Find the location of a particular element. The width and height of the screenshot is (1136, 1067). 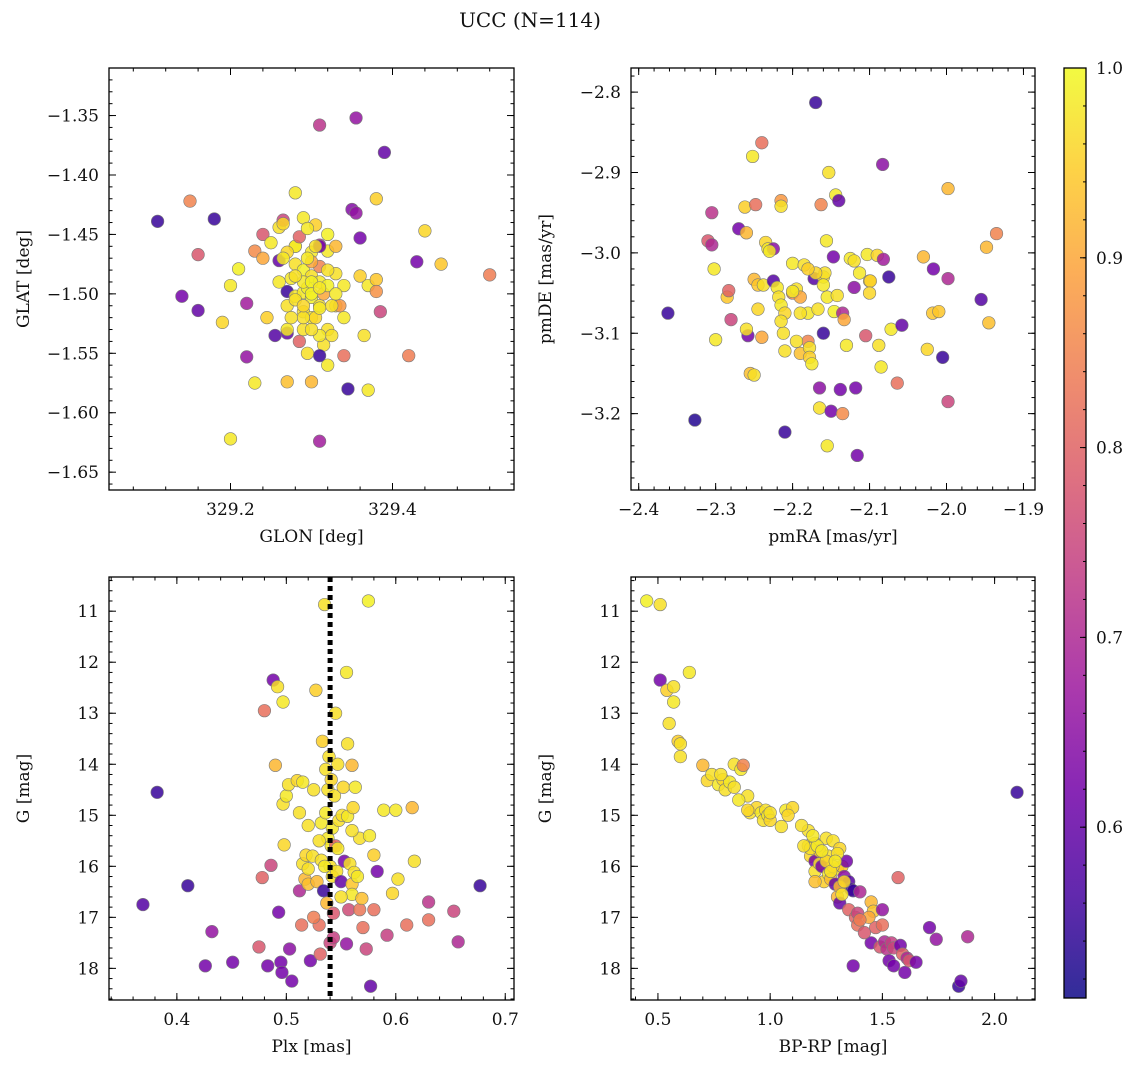

x-tick-label: −2.1 is located at coordinates (869, 510).